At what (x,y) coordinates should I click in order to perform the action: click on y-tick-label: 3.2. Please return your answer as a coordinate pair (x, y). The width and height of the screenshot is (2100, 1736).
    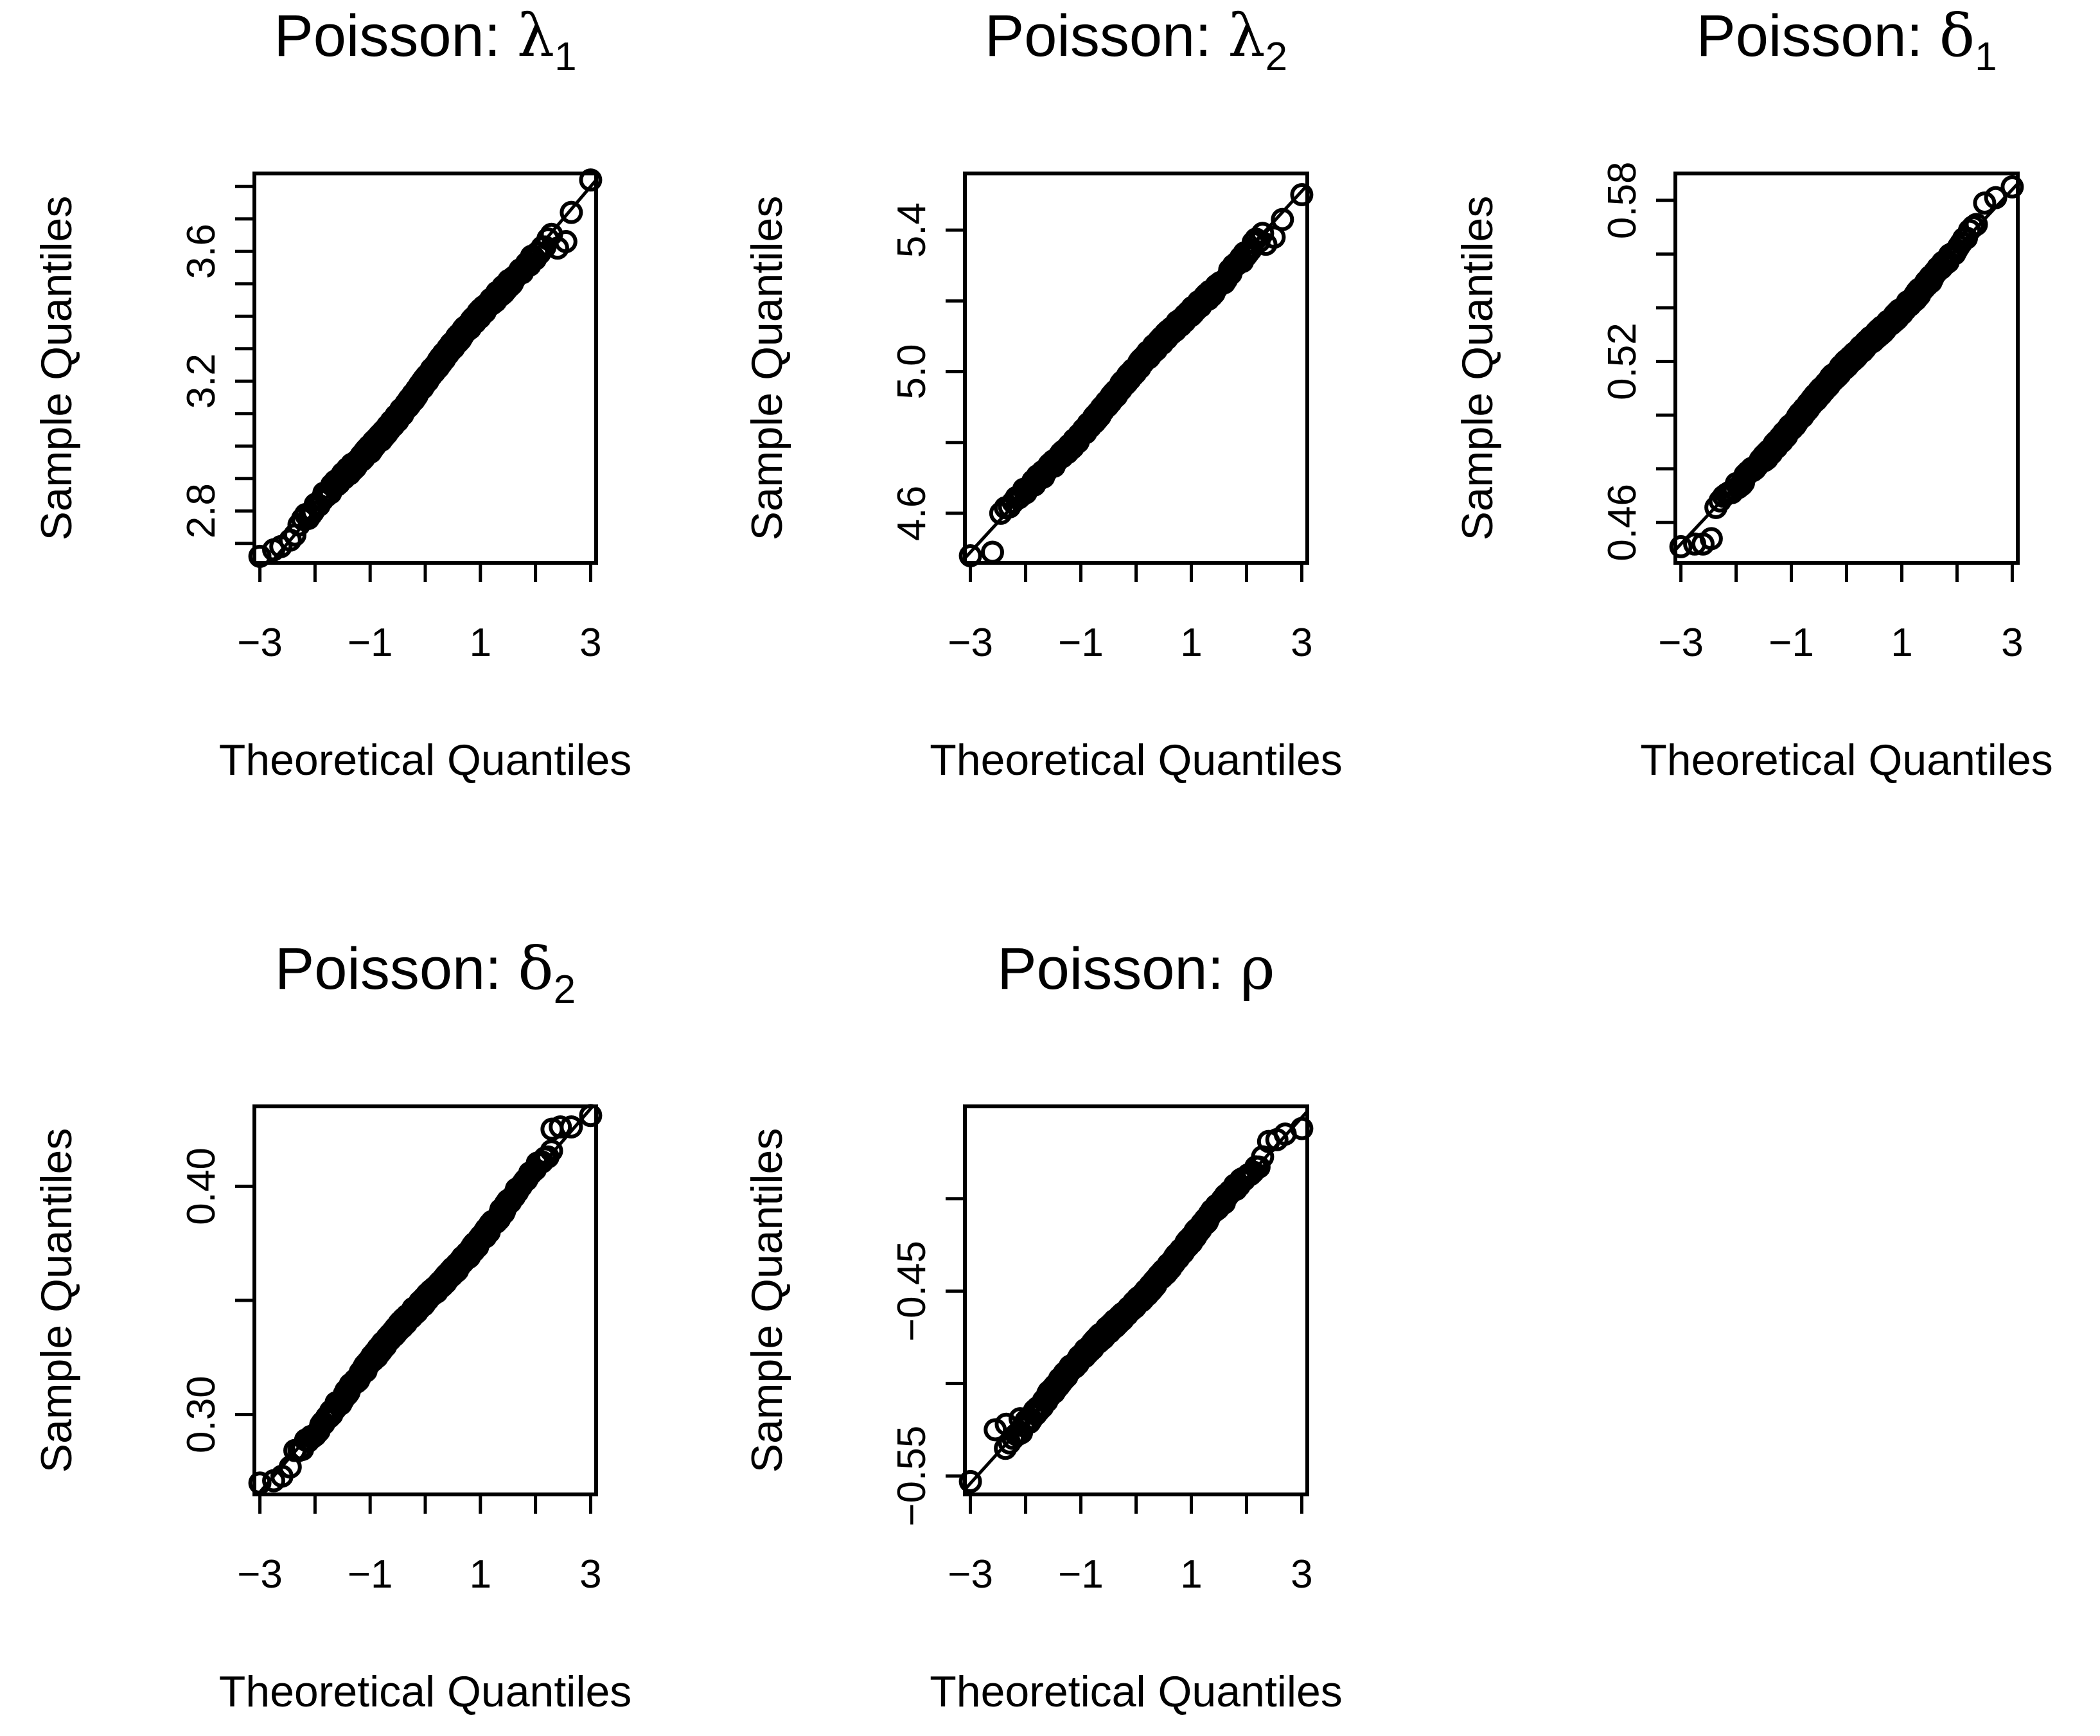
    Looking at the image, I should click on (201, 381).